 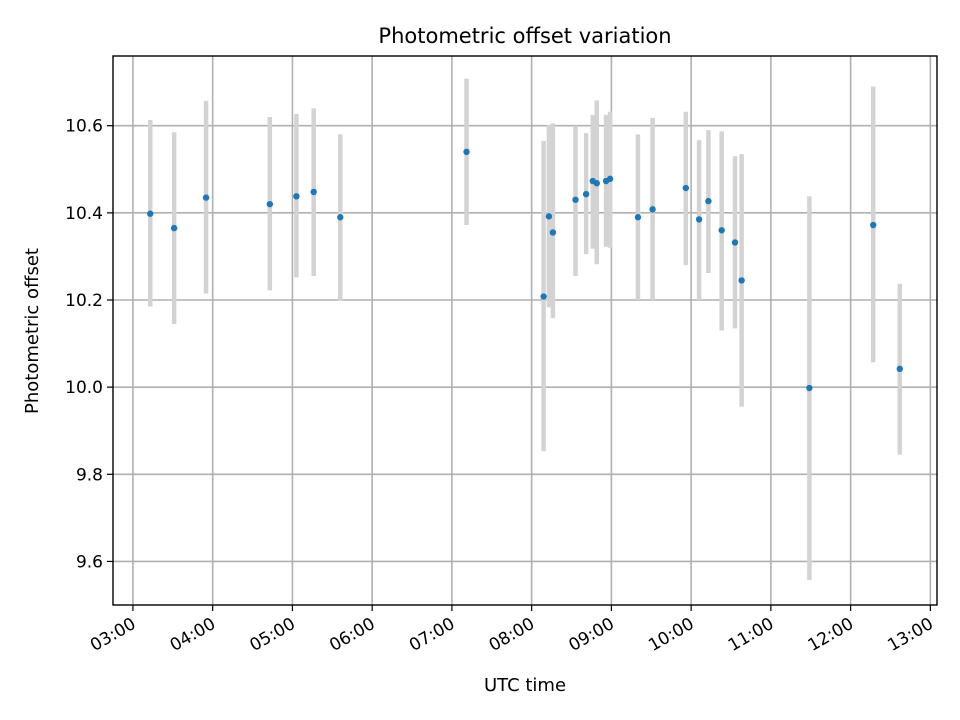 I want to click on x-tick-label: 12:00, so click(x=831, y=635).